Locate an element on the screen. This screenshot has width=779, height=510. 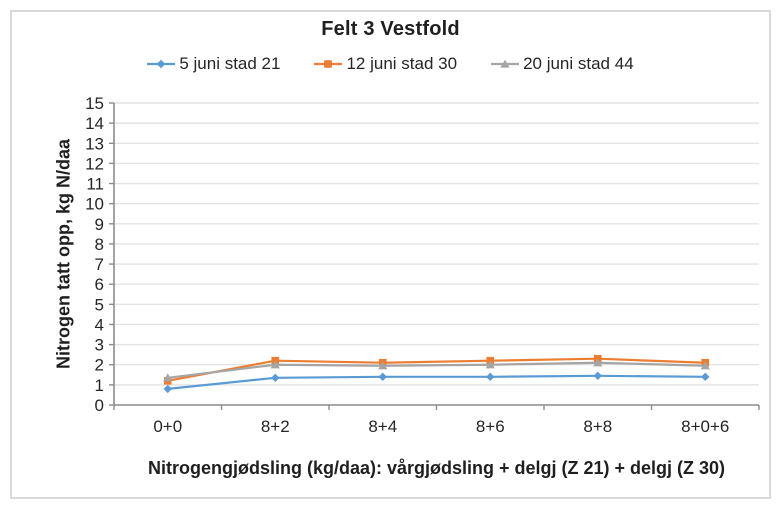
legend-marker-diamond-icon is located at coordinates (161, 64).